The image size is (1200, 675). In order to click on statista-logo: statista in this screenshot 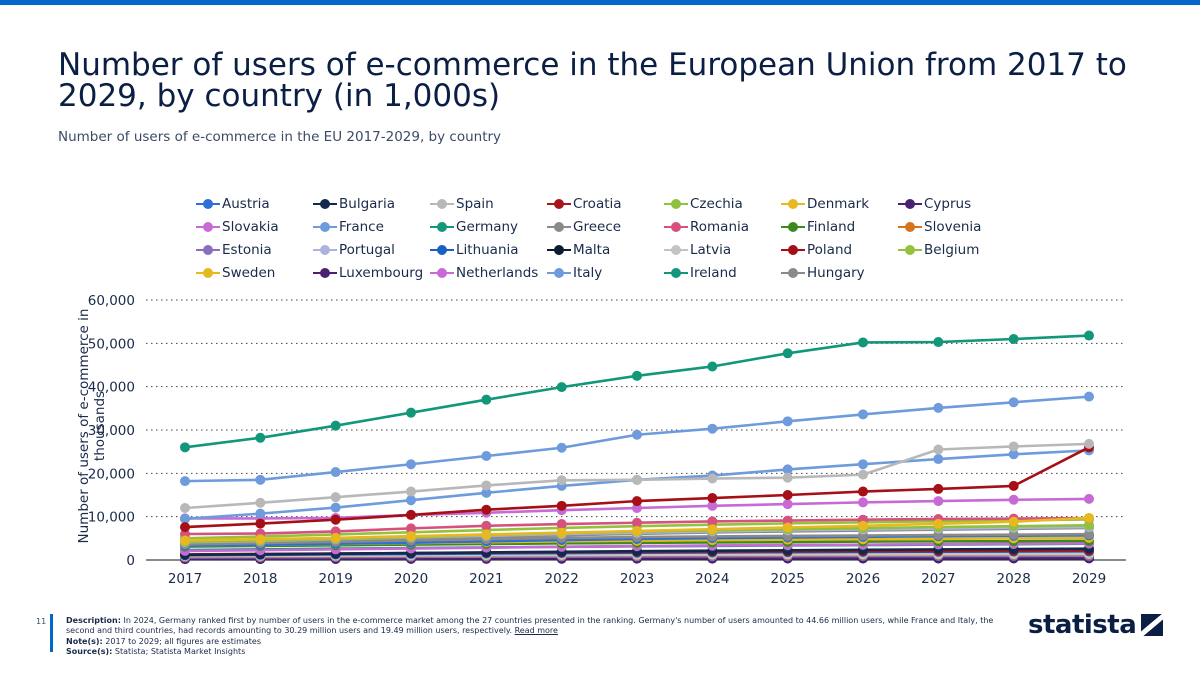, I will do `click(1096, 625)`.